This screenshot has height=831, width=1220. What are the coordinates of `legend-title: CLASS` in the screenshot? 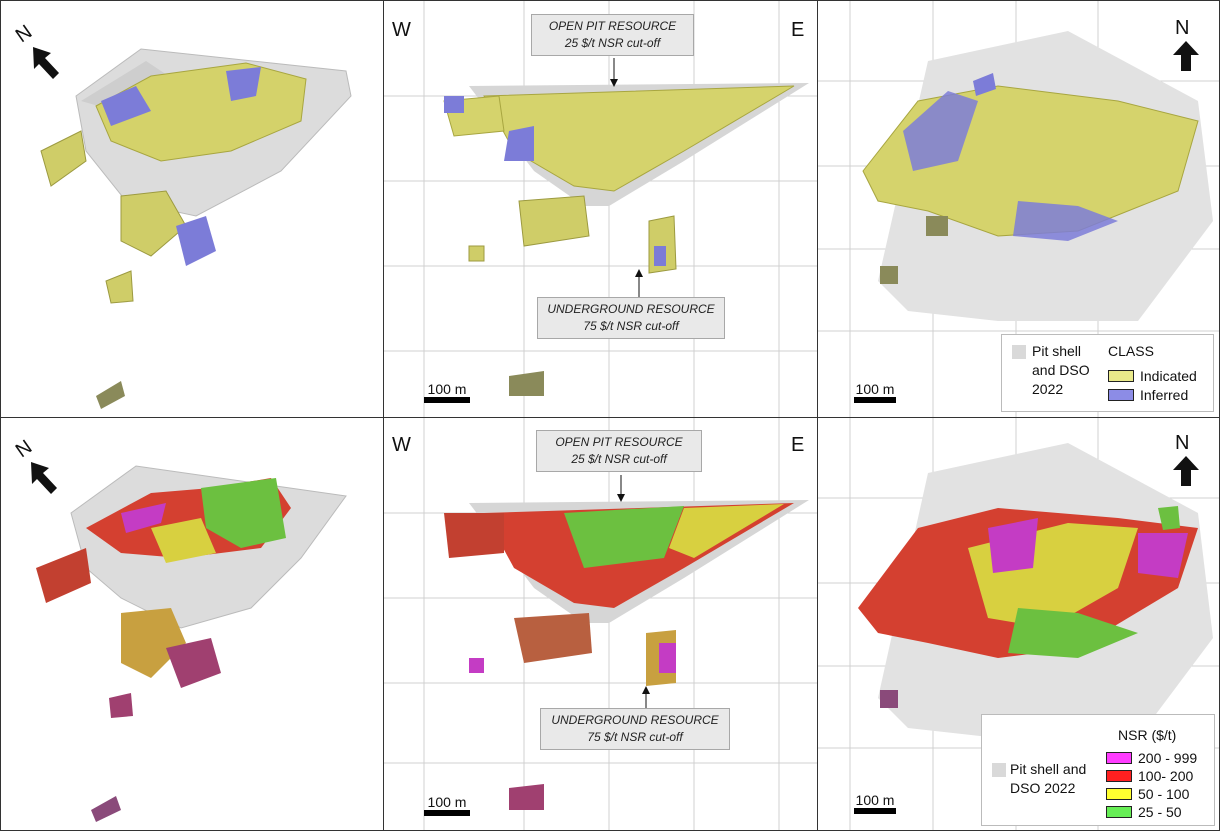 It's located at (1131, 351).